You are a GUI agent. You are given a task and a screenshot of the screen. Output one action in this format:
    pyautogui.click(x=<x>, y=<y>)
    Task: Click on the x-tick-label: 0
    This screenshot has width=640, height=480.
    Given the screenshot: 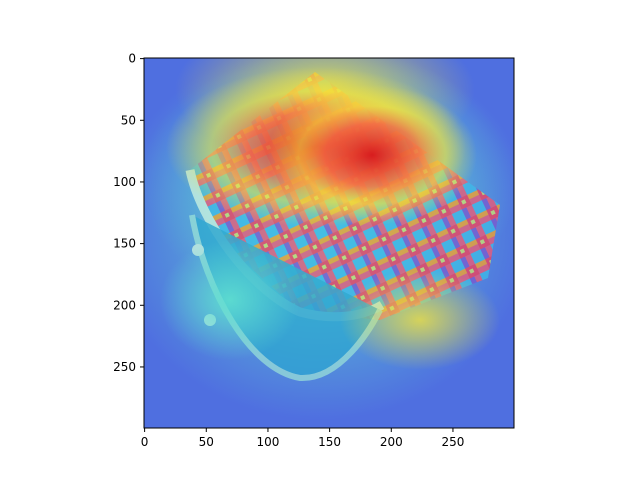 What is the action you would take?
    pyautogui.click(x=145, y=442)
    